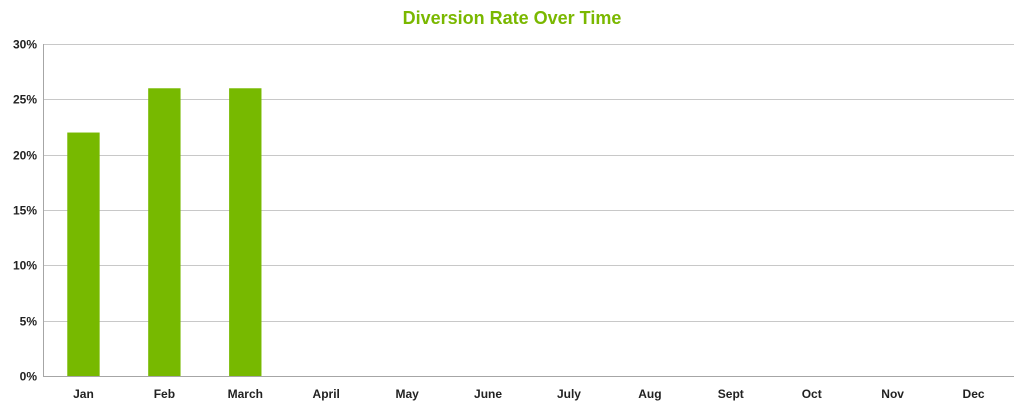 This screenshot has height=407, width=1024. What do you see at coordinates (25, 45) in the screenshot?
I see `y-tick-label: 30%` at bounding box center [25, 45].